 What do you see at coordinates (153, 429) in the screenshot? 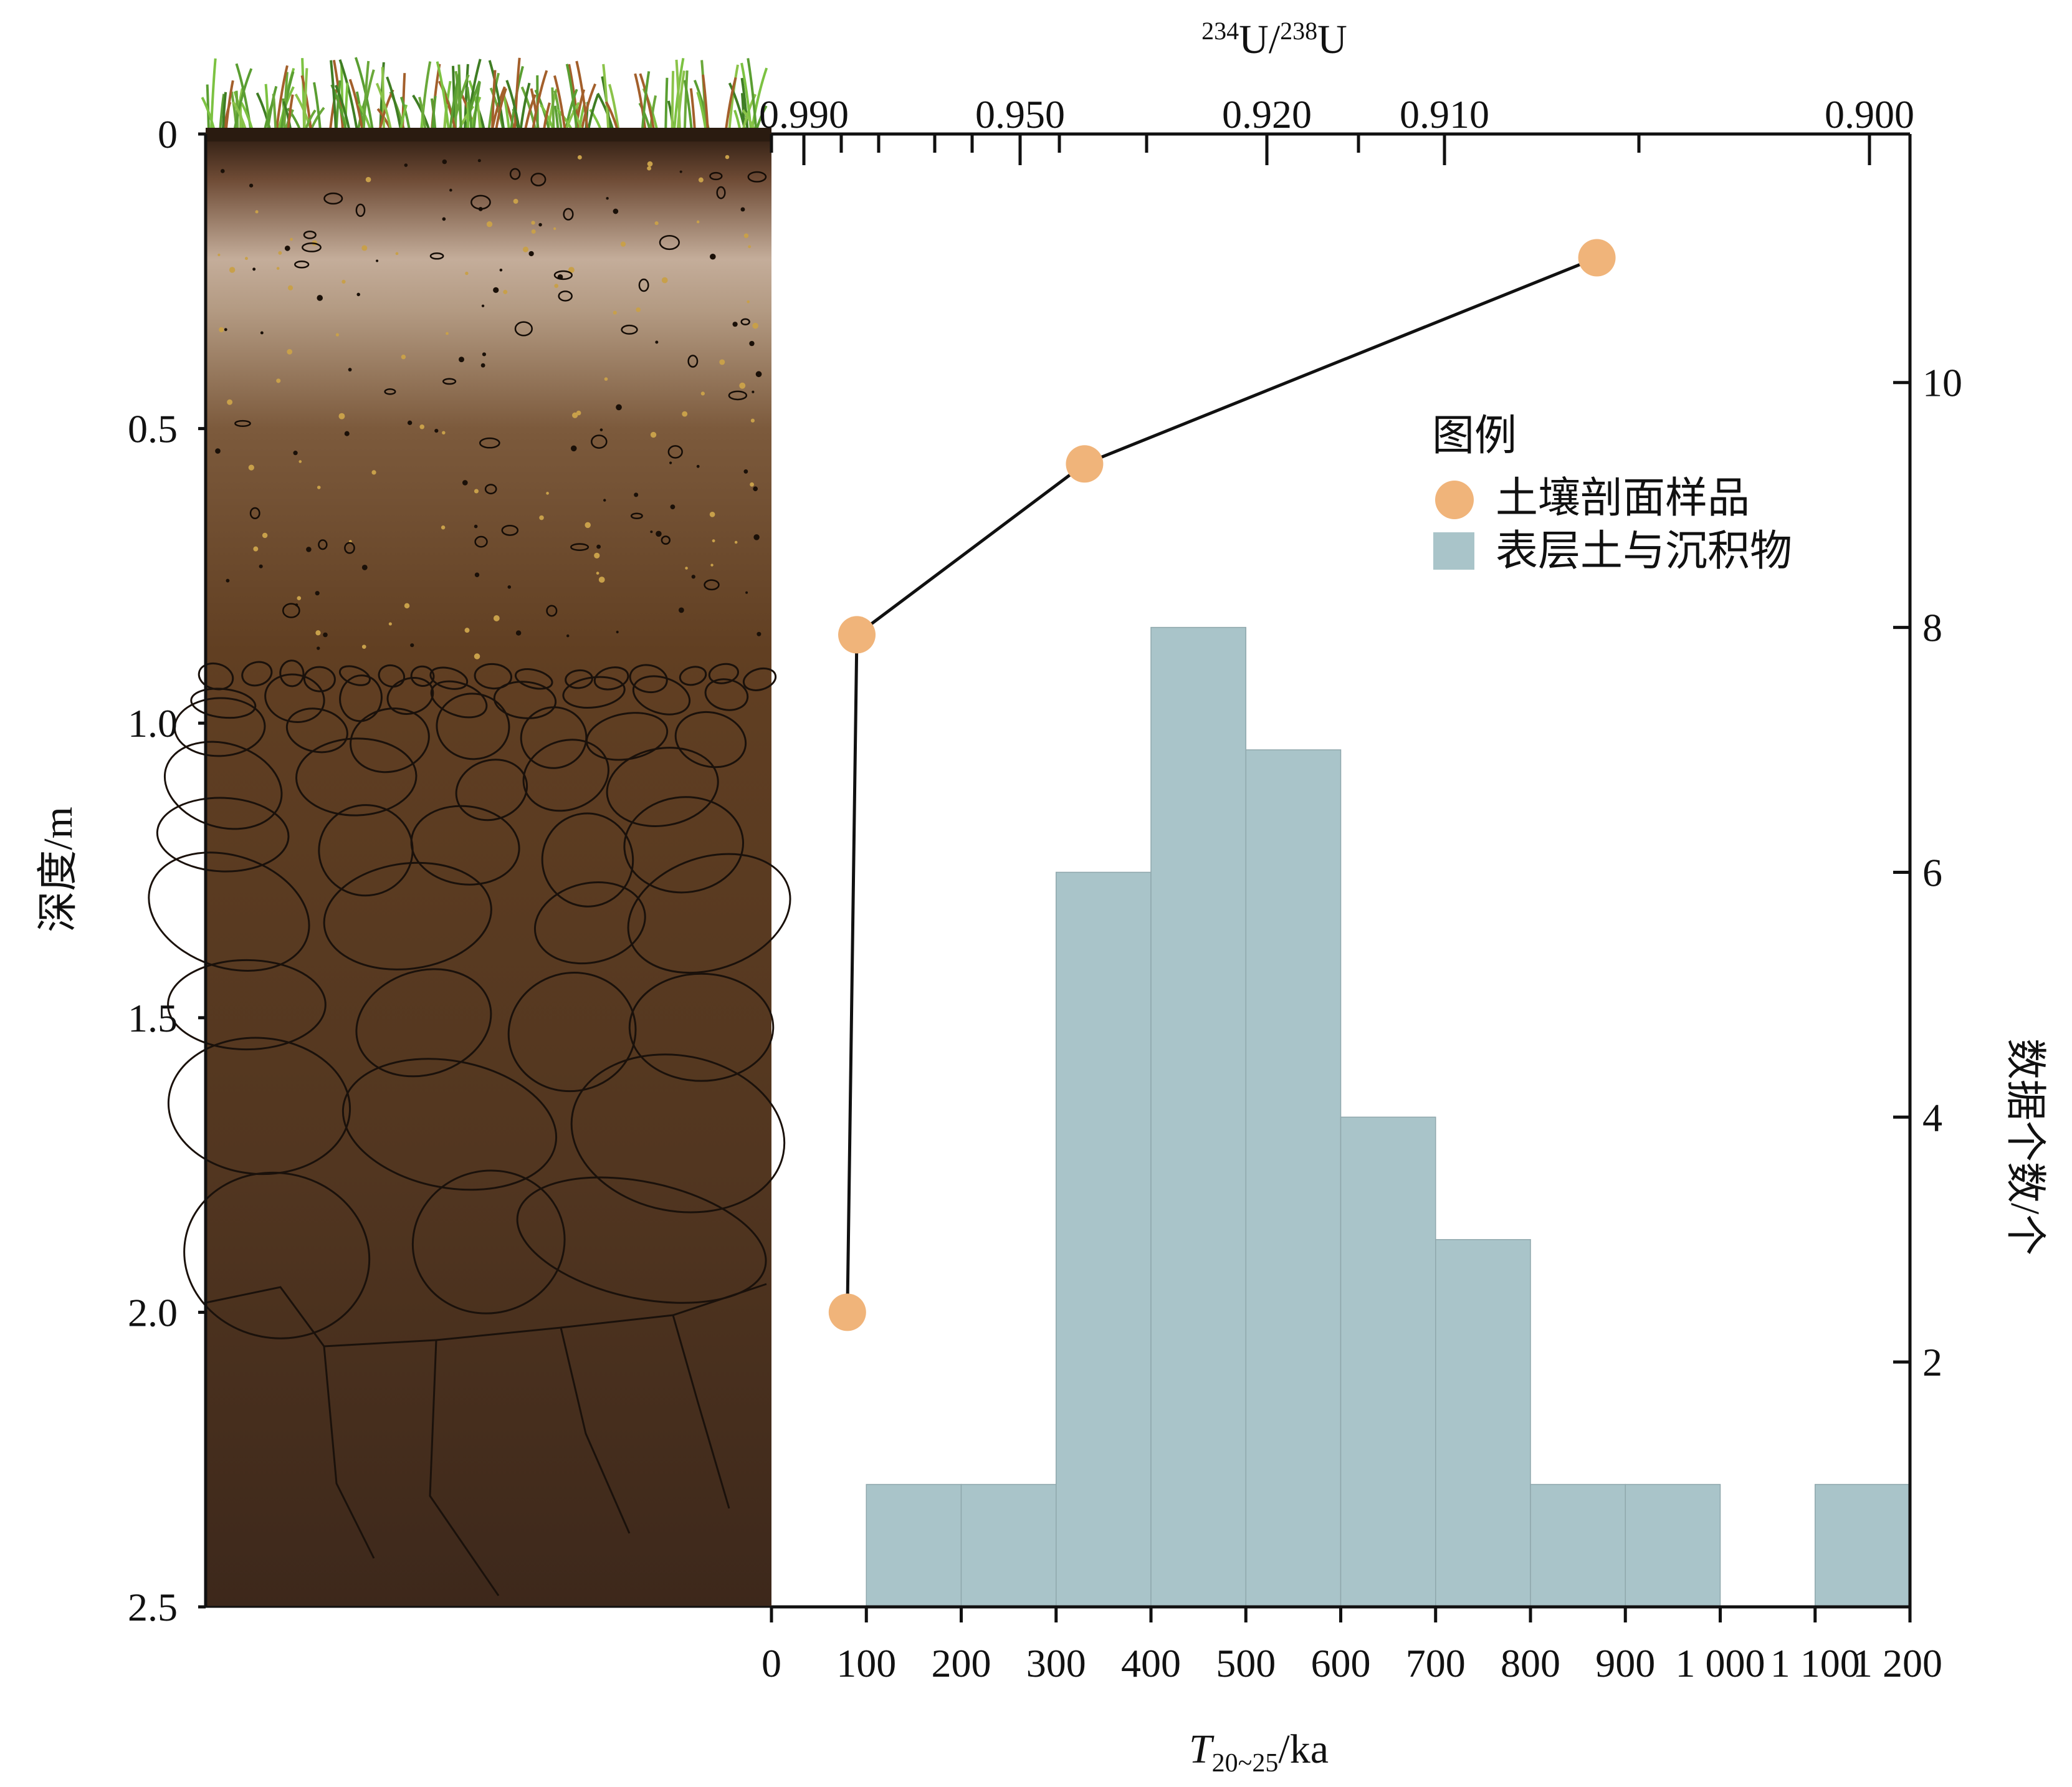
I see `left-tick-label: 0.5` at bounding box center [153, 429].